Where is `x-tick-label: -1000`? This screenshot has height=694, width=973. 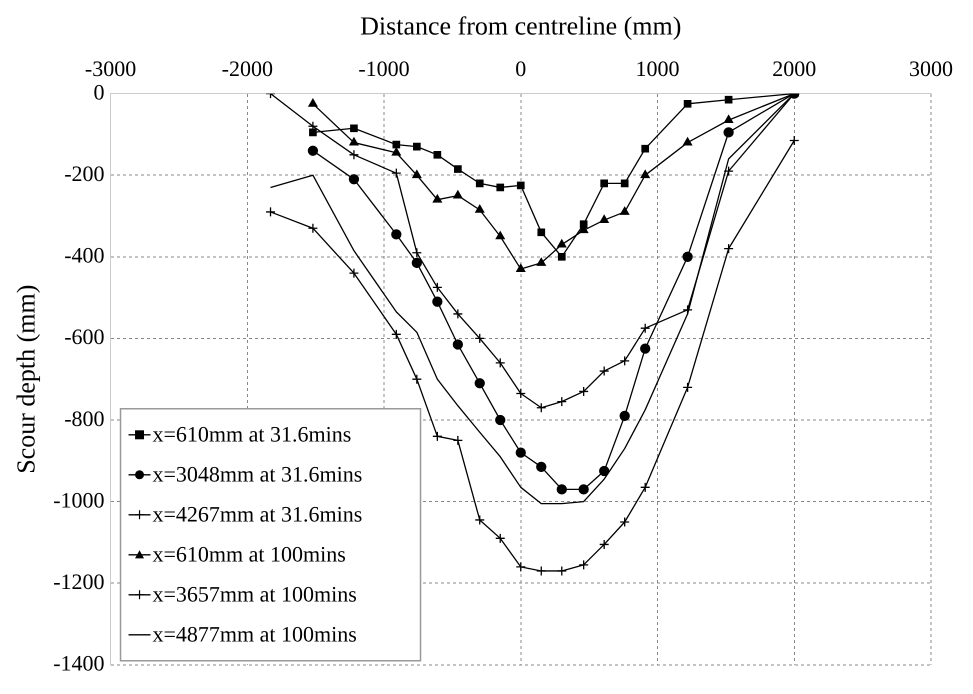 x-tick-label: -1000 is located at coordinates (384, 69).